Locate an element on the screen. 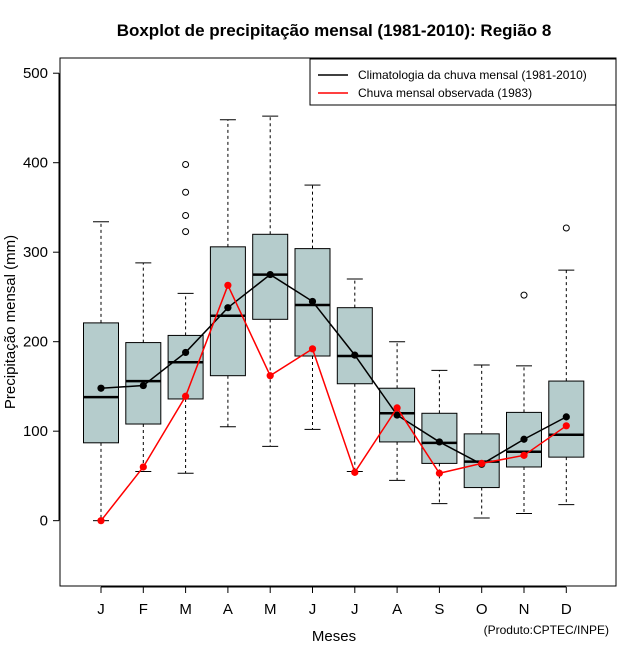 The width and height of the screenshot is (640, 660). source-annotation: (Produto:CPTEC/INPE) is located at coordinates (546, 630).